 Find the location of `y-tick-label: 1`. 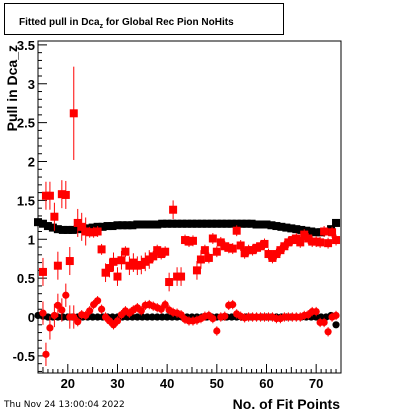

y-tick-label: 1 is located at coordinates (31, 239).